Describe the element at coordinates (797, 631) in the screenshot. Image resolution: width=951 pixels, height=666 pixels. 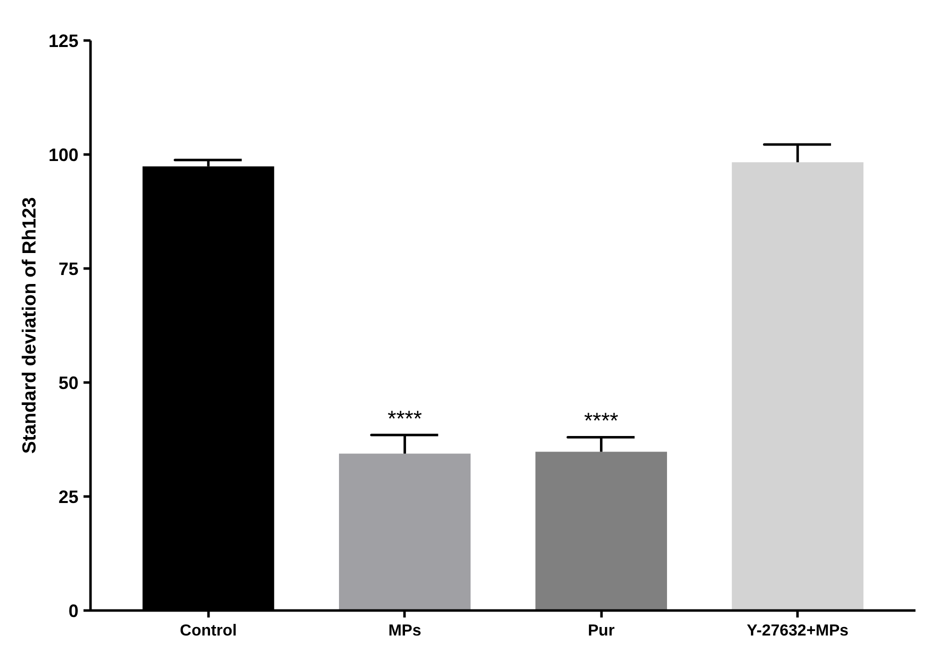
I see `x-tick-label: Y-27632+MPs` at that location.